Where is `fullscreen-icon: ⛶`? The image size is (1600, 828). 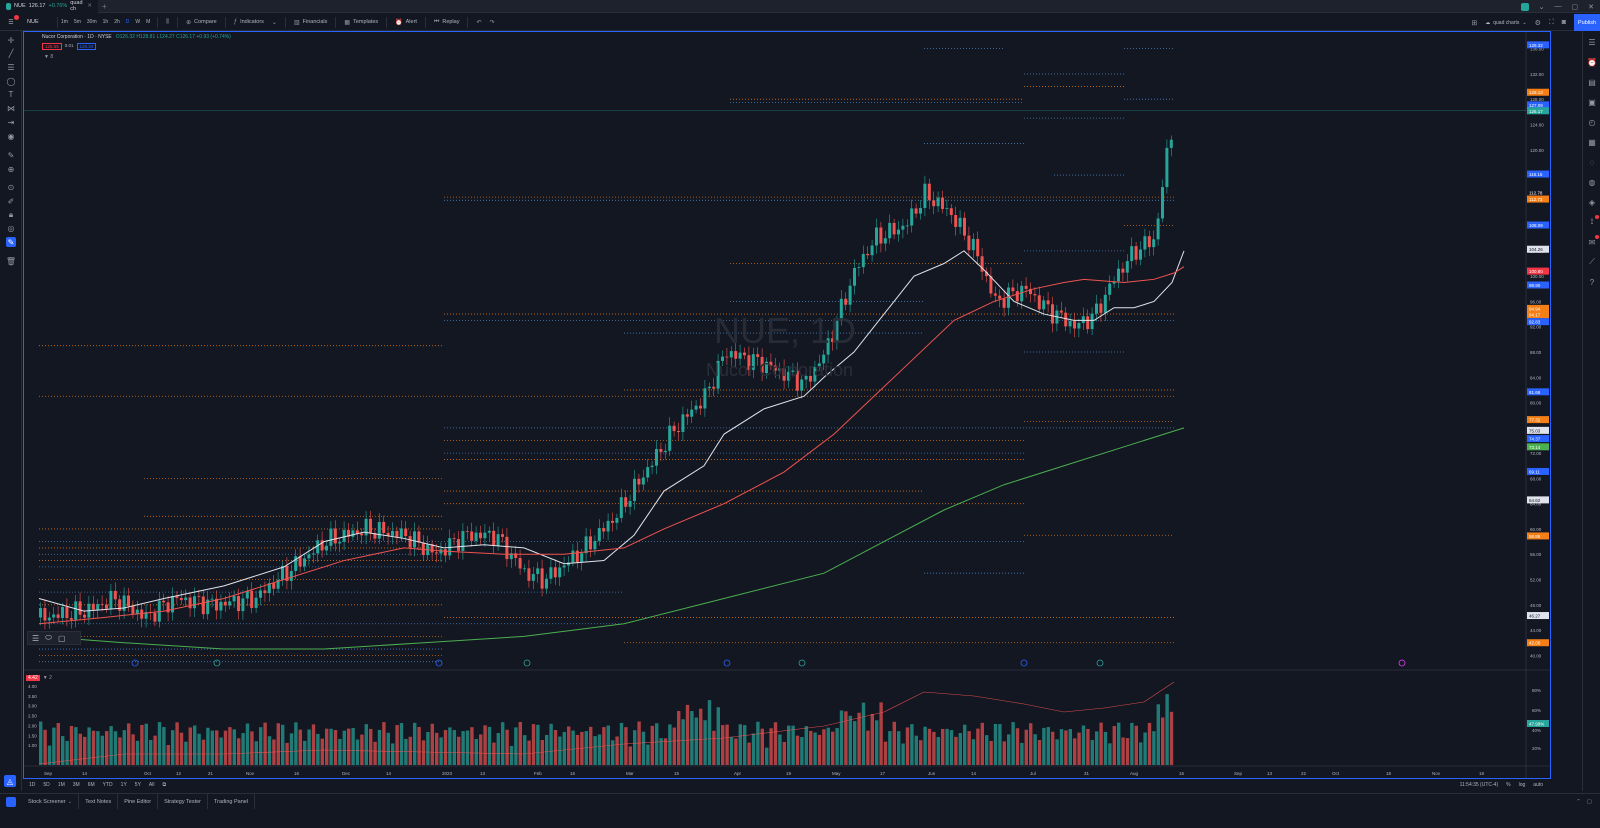 fullscreen-icon: ⛶ is located at coordinates (1551, 22).